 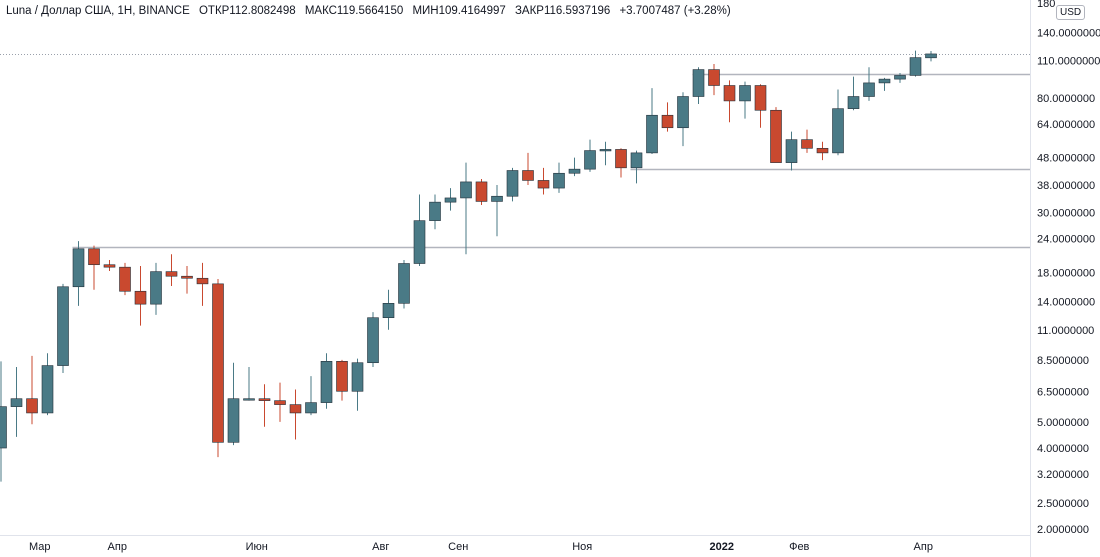 I want to click on y-tick-label: 14.0000000, so click(x=1066, y=303).